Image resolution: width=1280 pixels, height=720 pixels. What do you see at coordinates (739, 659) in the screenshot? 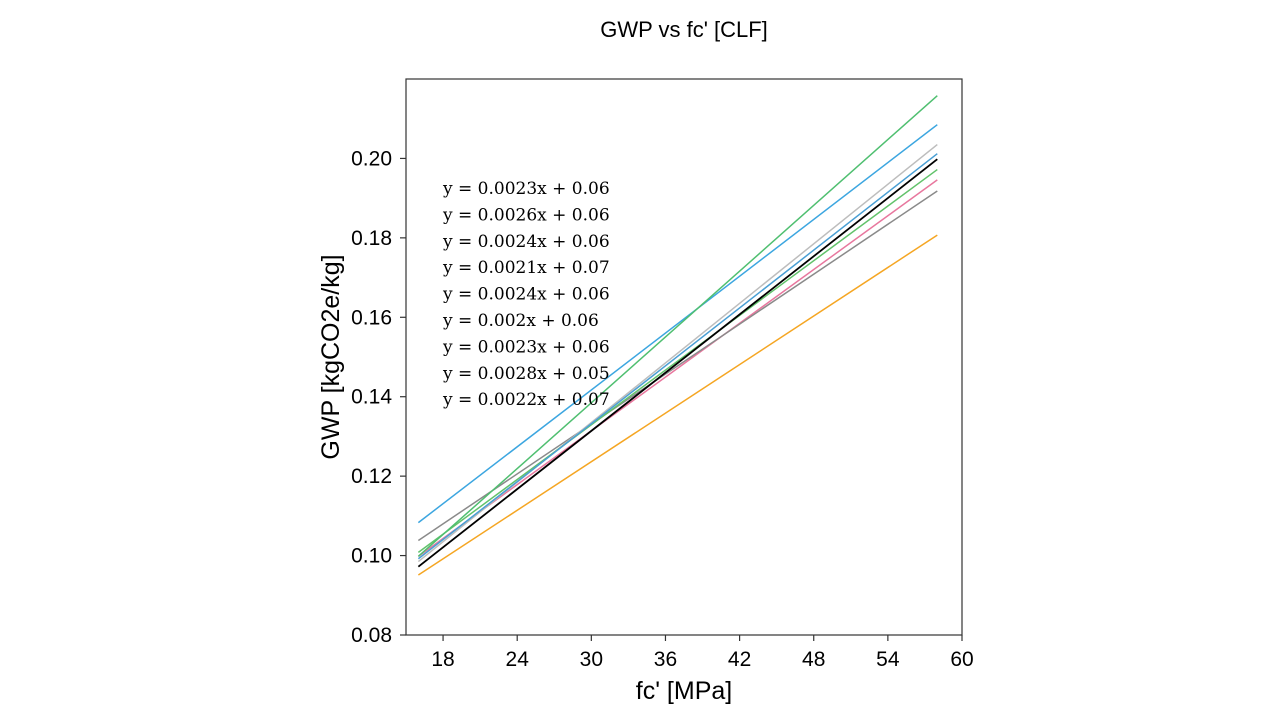
I see `x-tick-label-42: 42` at bounding box center [739, 659].